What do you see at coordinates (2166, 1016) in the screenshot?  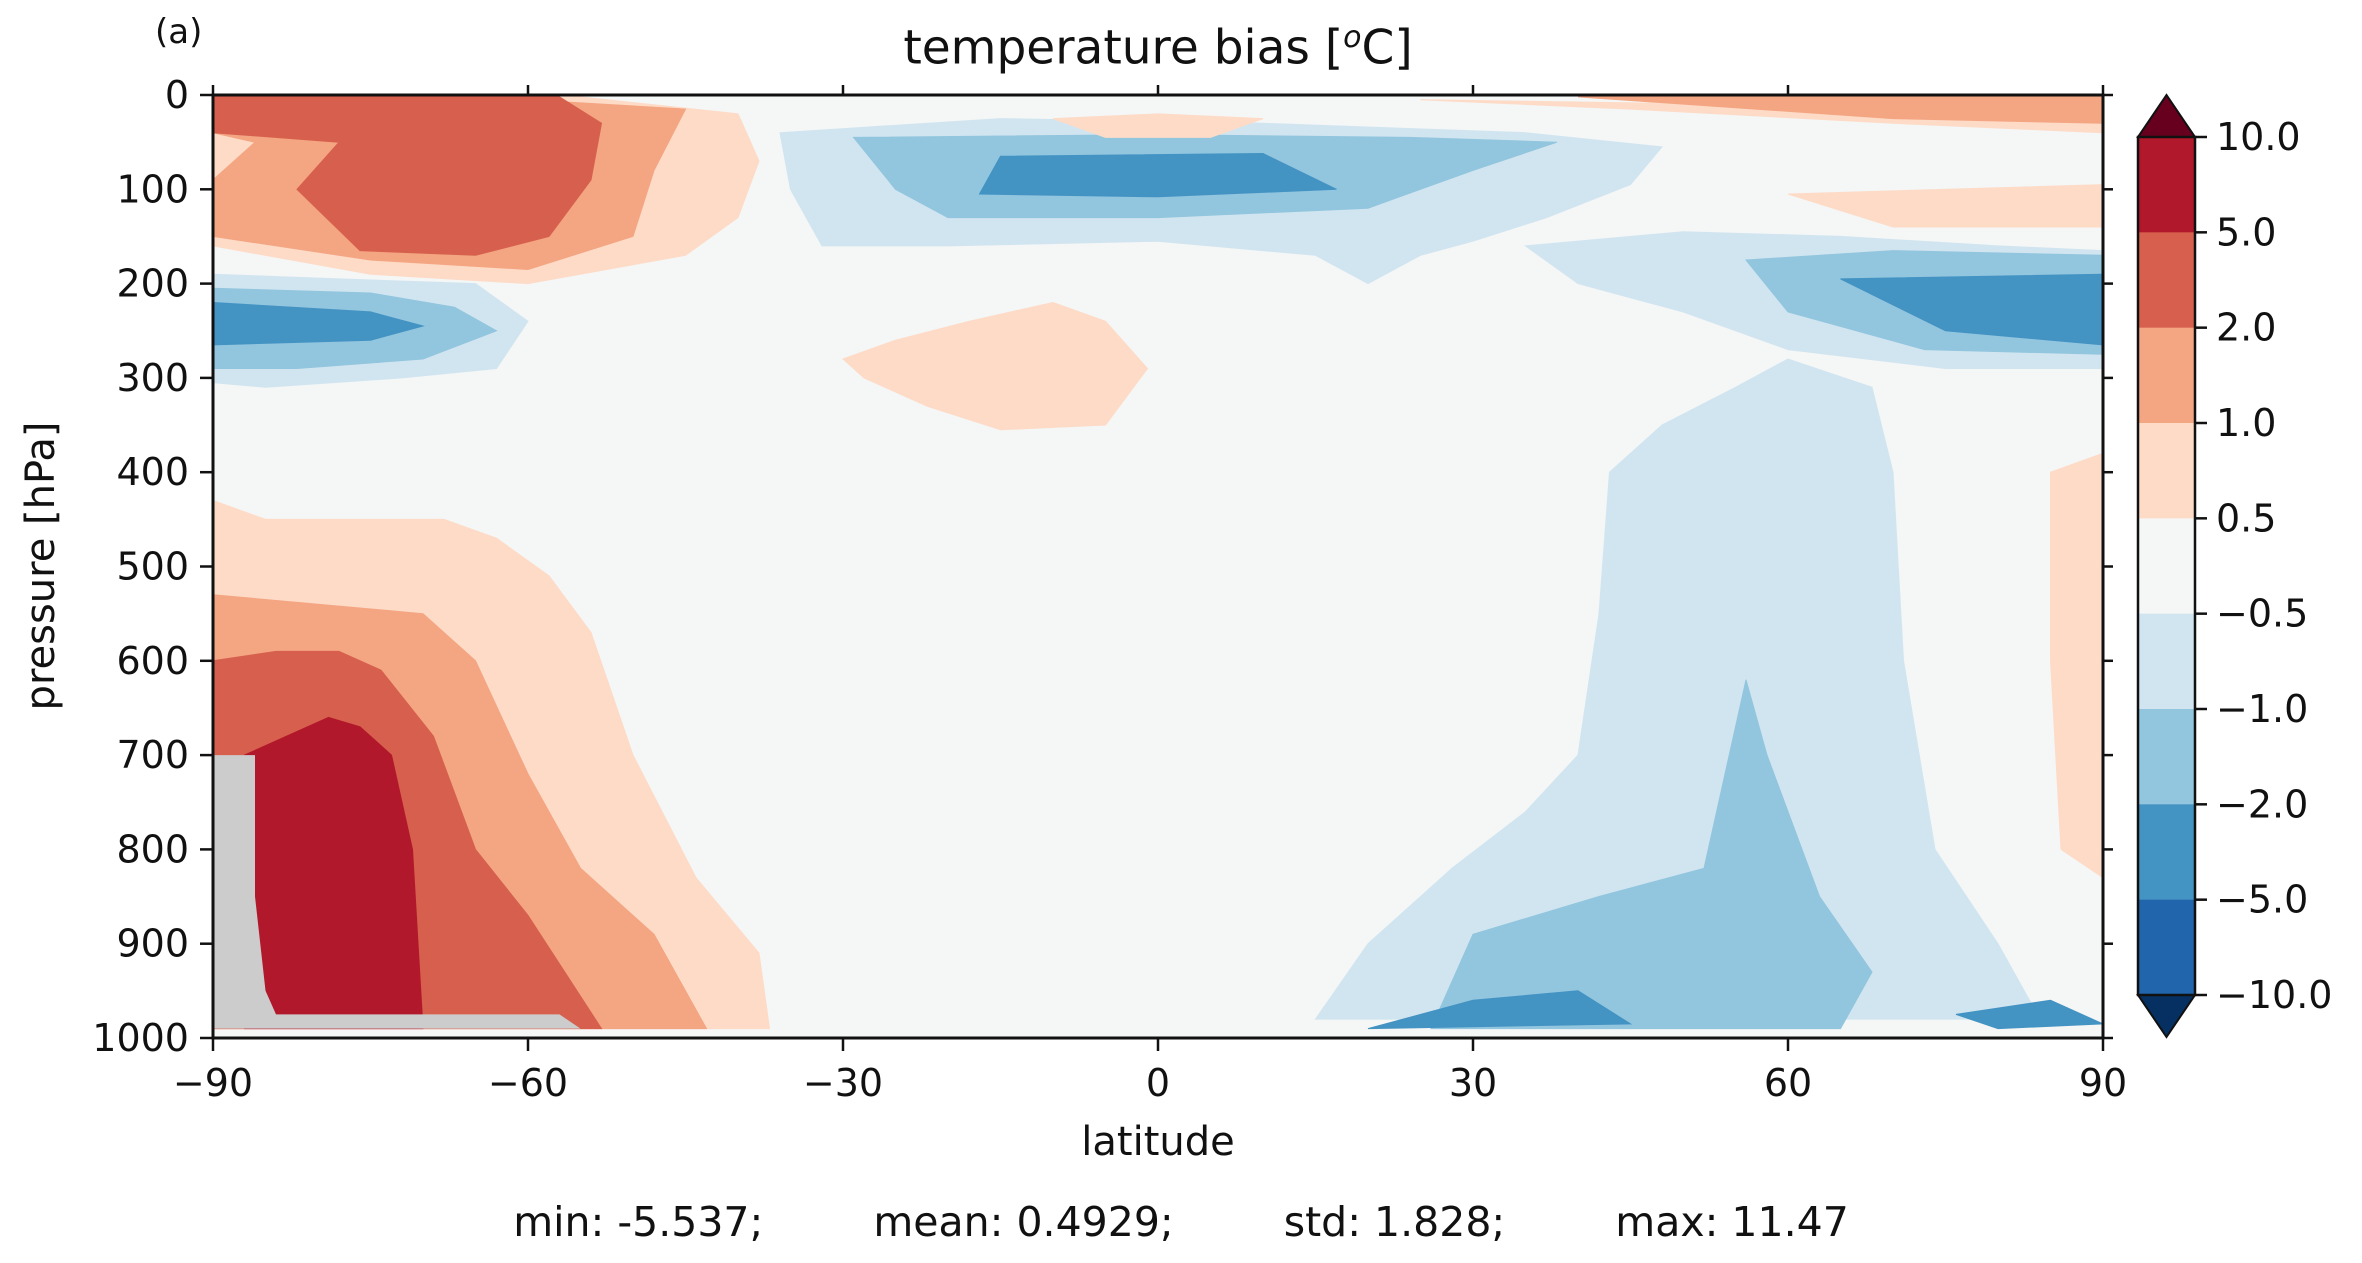 I see `colorbar-extend-min` at bounding box center [2166, 1016].